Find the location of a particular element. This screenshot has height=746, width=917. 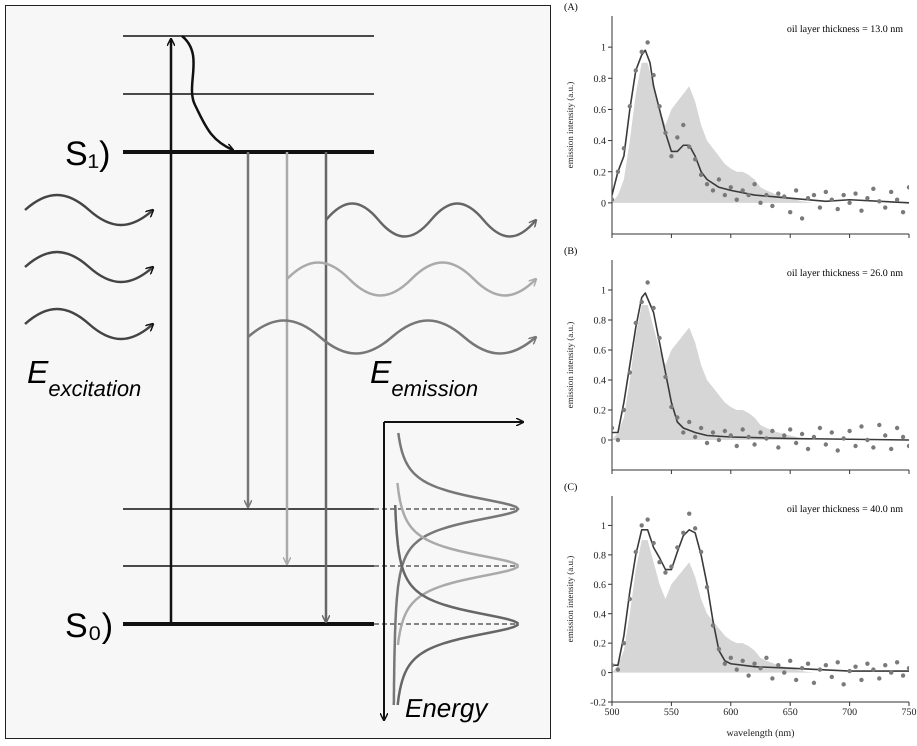

x-axis-title: wavelength (nm) is located at coordinates (760, 733).